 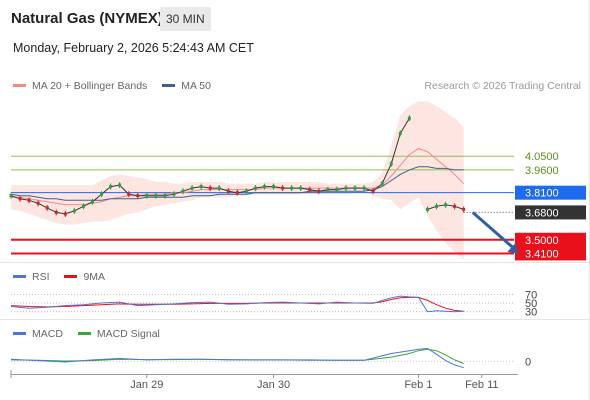 I want to click on forecast-arrow-head, so click(x=512, y=248).